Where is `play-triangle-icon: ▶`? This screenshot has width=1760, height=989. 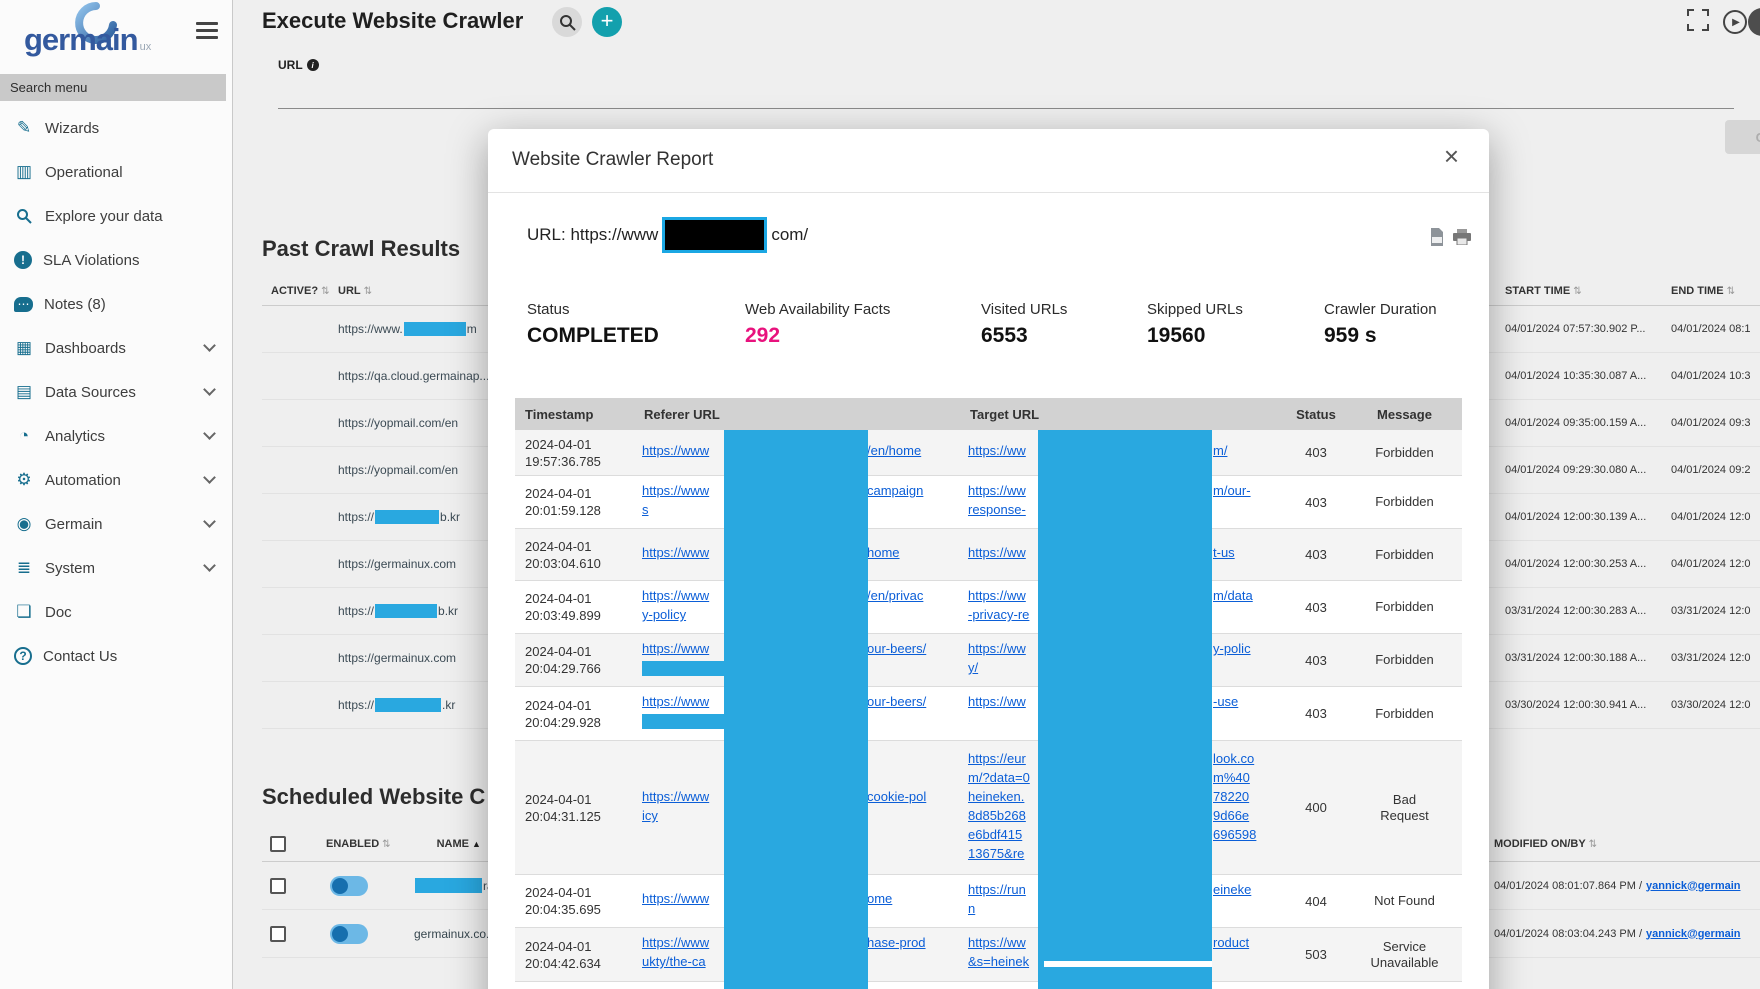 play-triangle-icon: ▶ is located at coordinates (1736, 22).